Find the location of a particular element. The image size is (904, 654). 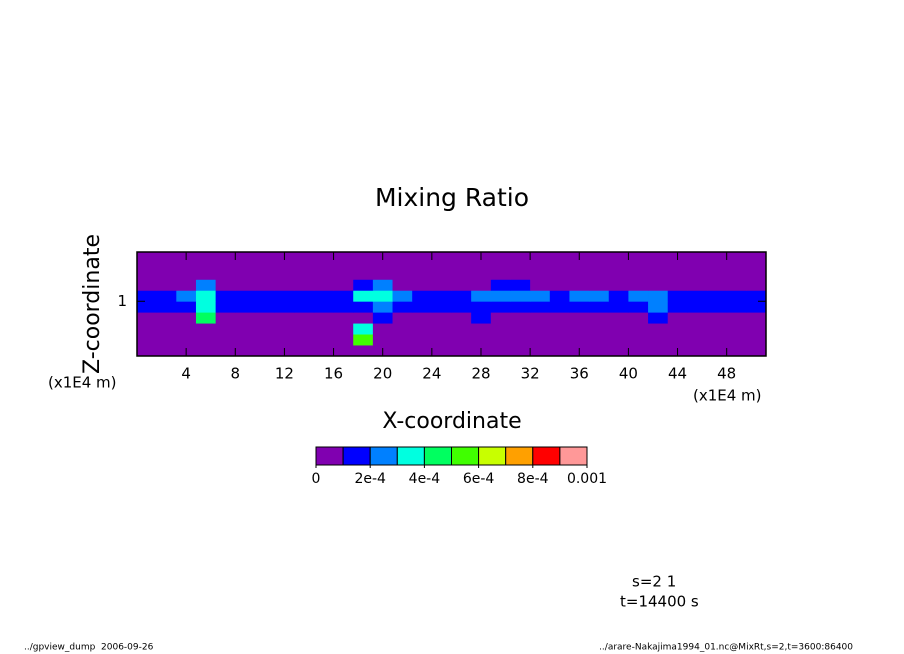

y-axis-label: Z-coordinate is located at coordinates (92, 304).